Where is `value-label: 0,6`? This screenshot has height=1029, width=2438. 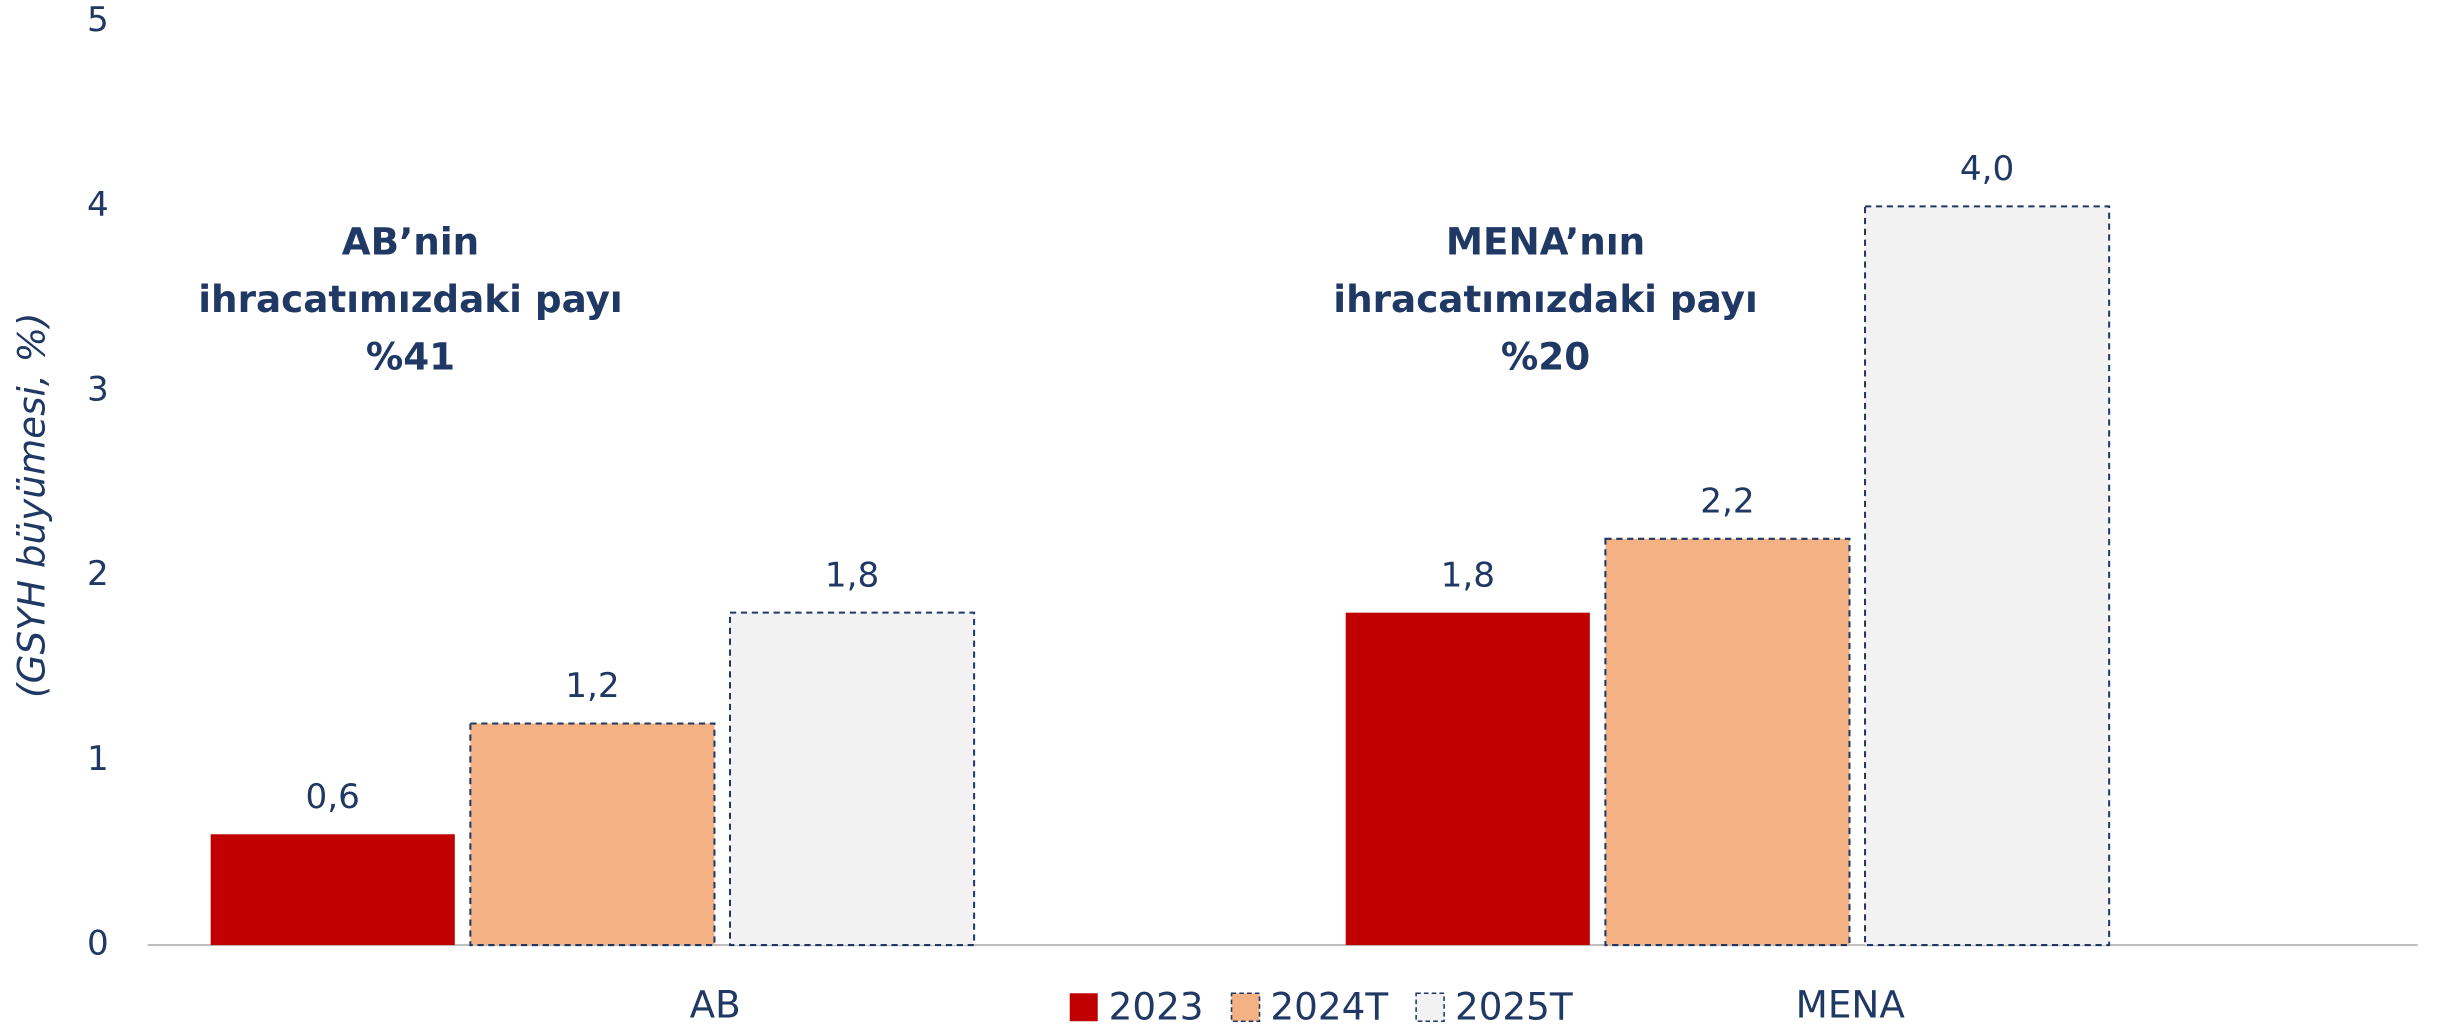 value-label: 0,6 is located at coordinates (333, 797).